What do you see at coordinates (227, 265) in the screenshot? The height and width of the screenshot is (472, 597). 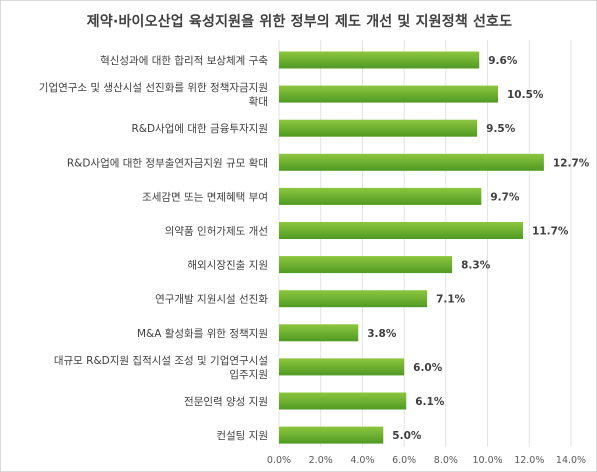 I see `category-label: 해외시장진출 지원` at bounding box center [227, 265].